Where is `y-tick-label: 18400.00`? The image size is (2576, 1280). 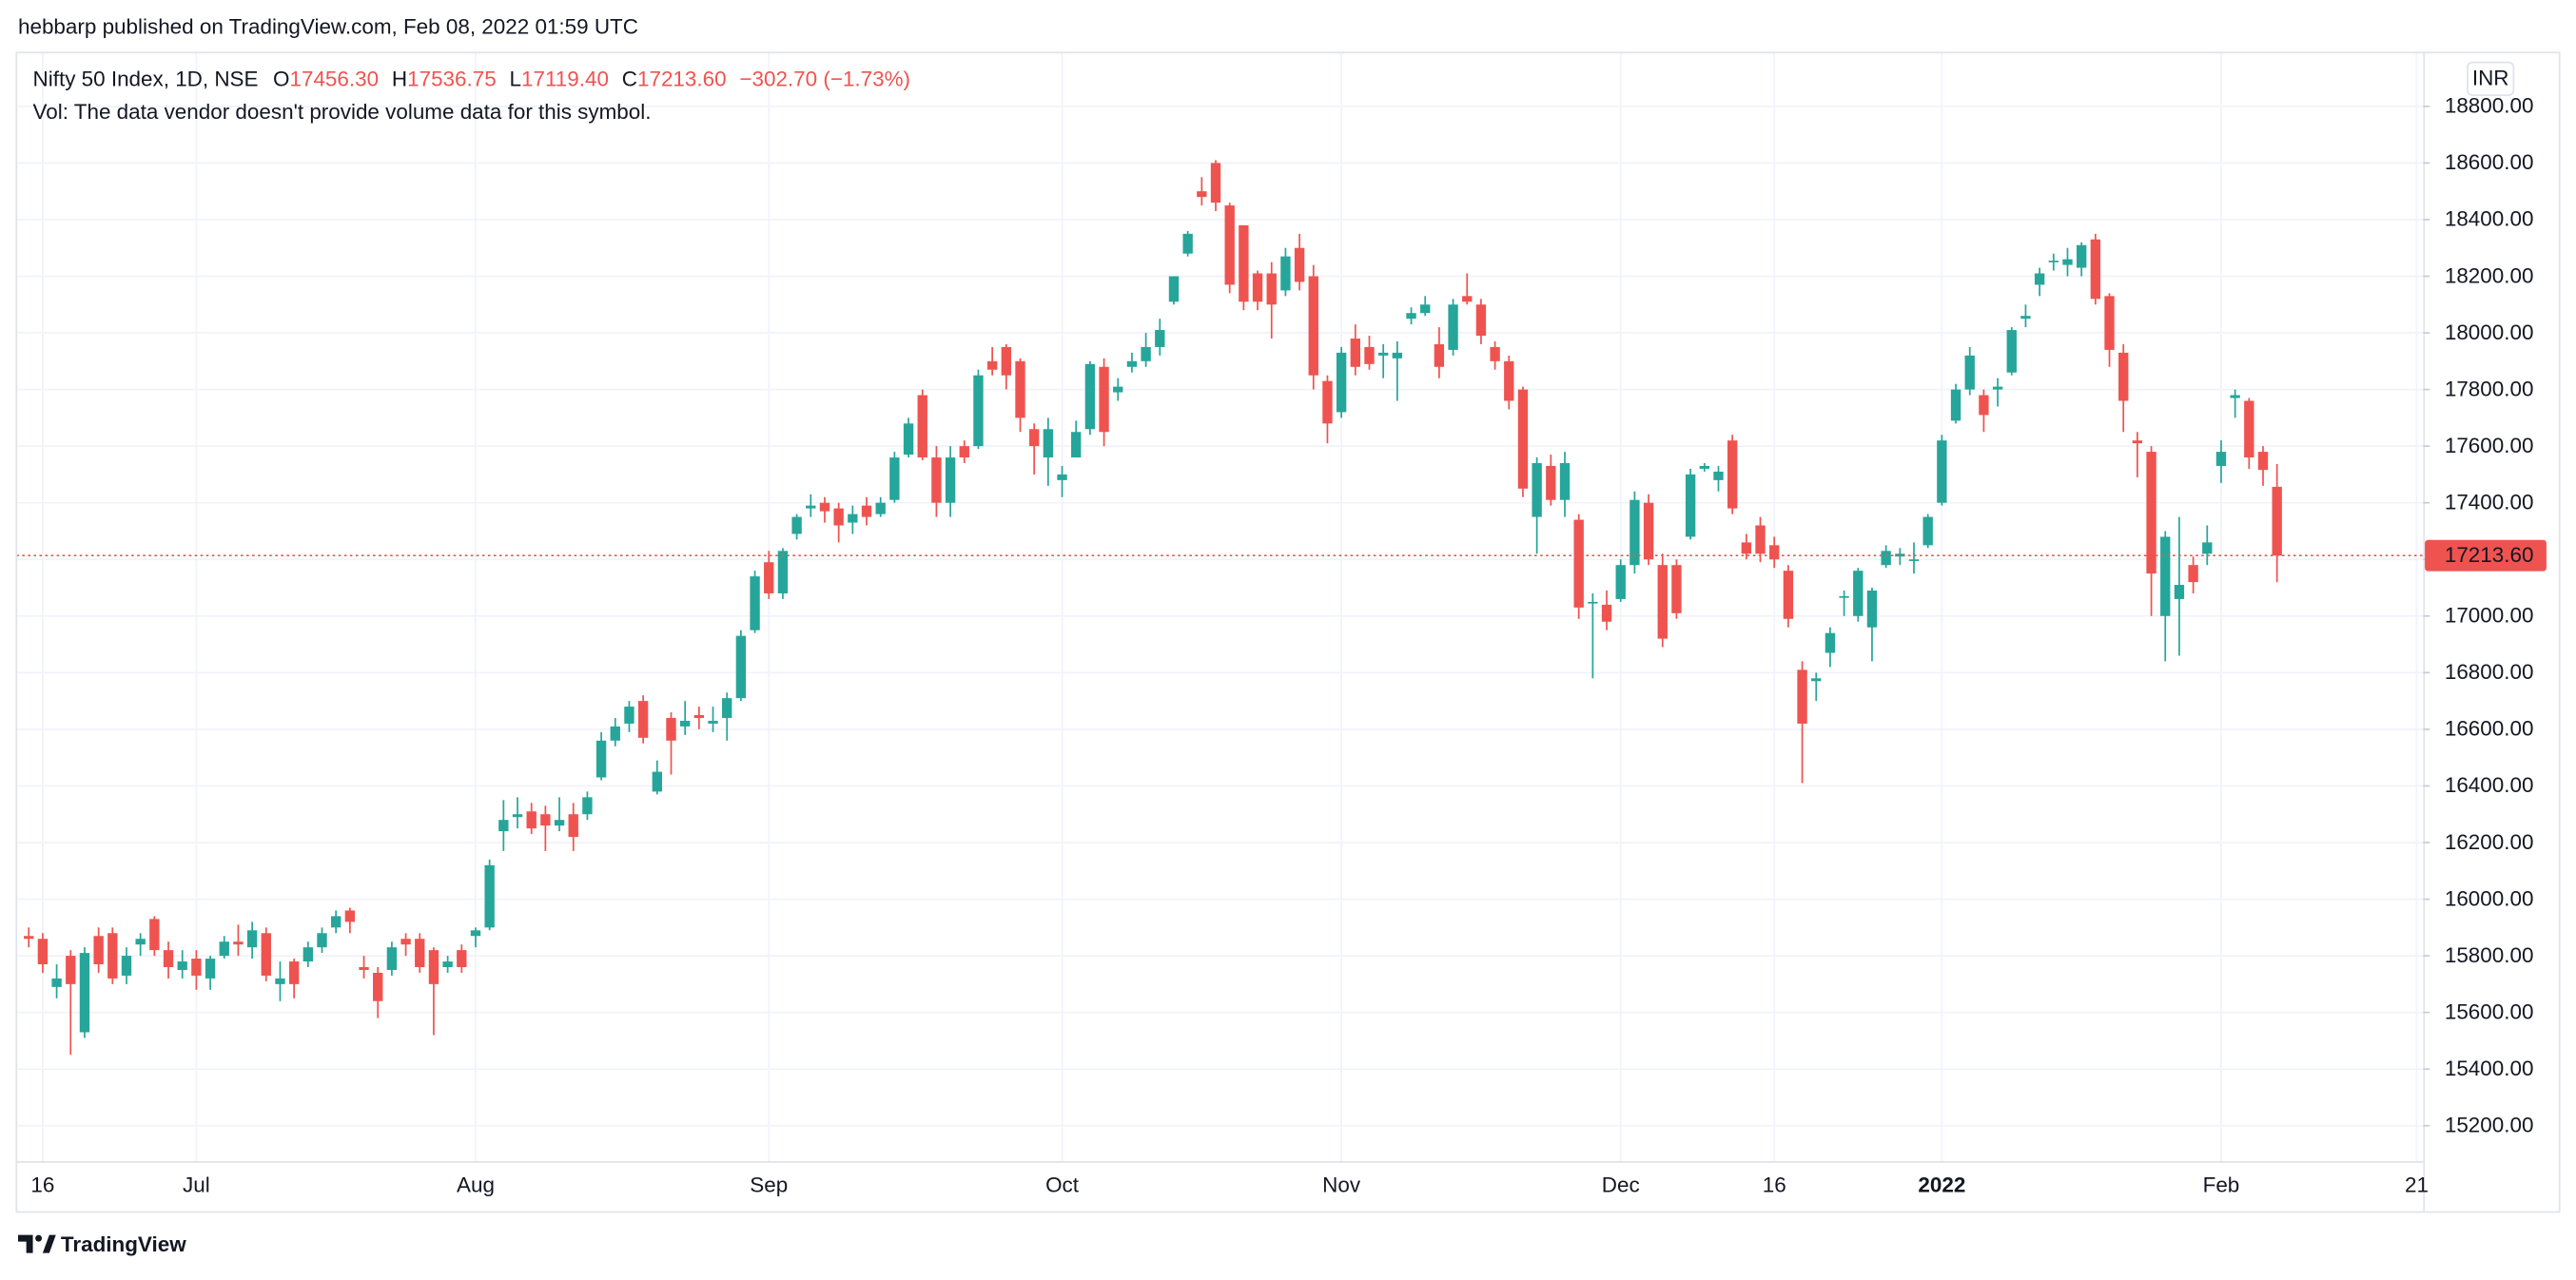
y-tick-label: 18400.00 is located at coordinates (2490, 219).